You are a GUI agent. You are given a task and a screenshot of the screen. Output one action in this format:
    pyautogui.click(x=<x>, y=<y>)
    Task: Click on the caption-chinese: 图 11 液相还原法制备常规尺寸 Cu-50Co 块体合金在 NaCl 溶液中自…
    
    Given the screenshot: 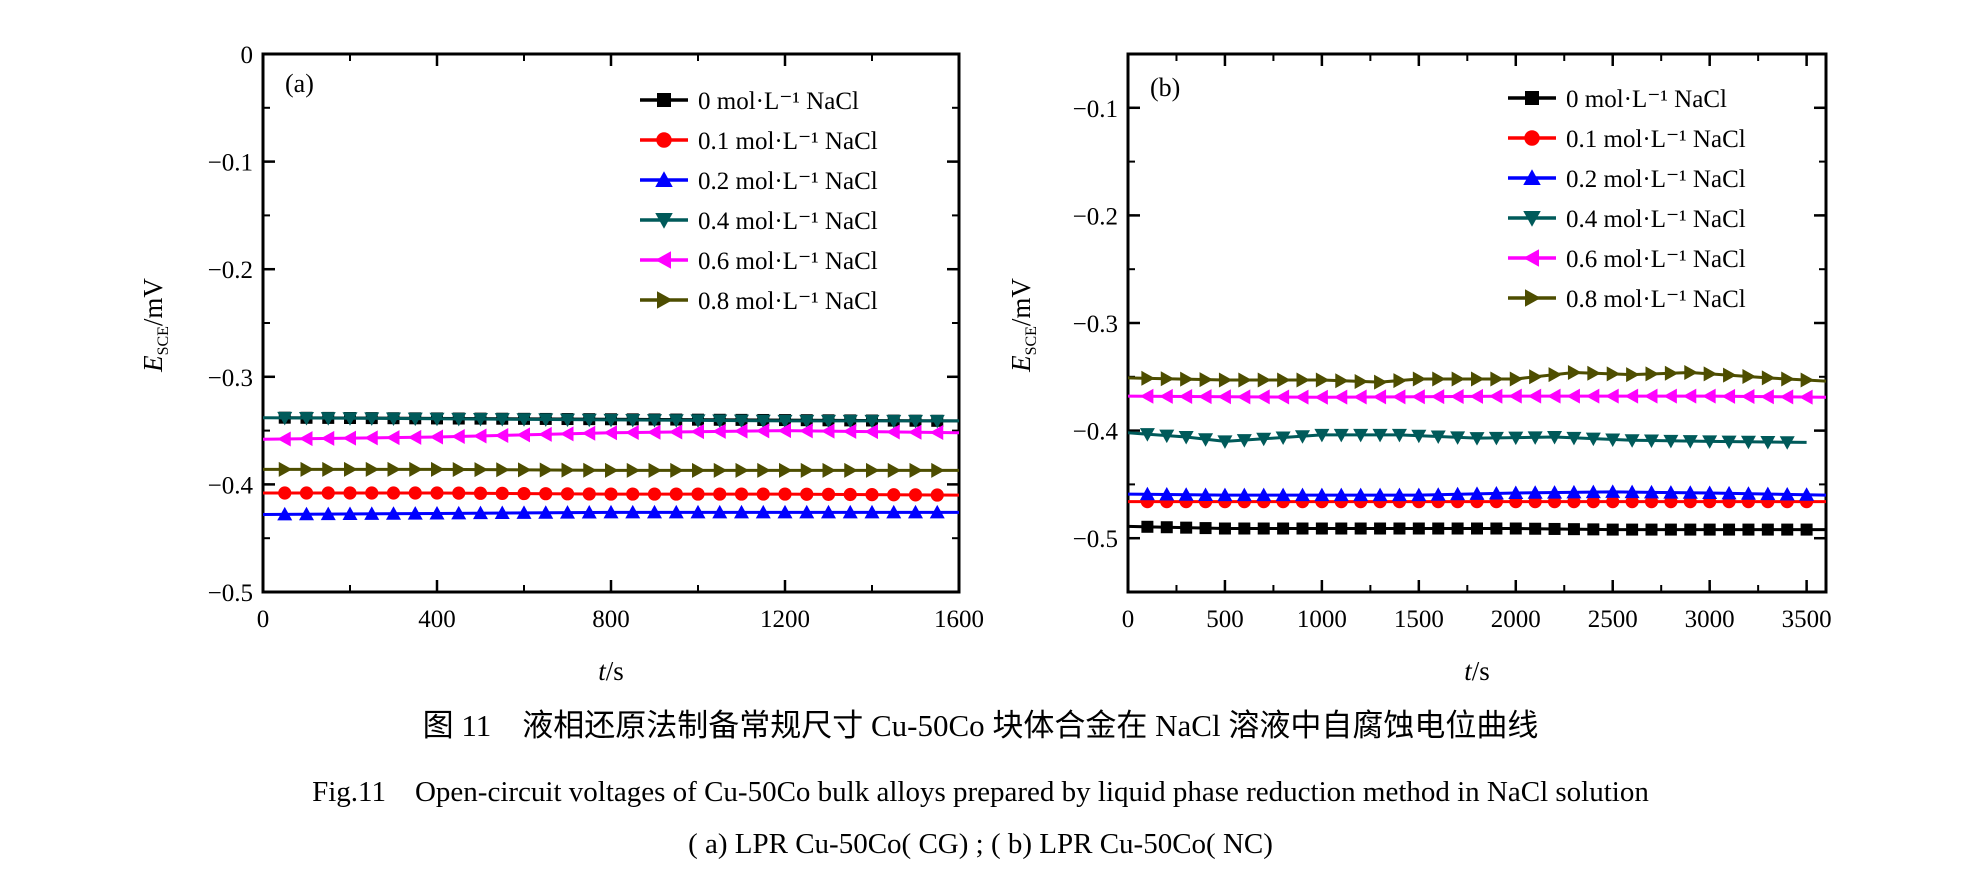 What is the action you would take?
    pyautogui.click(x=980, y=725)
    